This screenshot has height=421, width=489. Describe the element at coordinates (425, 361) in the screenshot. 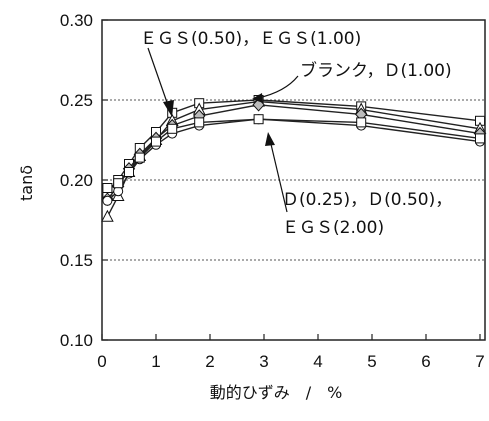

I see `x-tick-label: 6` at that location.